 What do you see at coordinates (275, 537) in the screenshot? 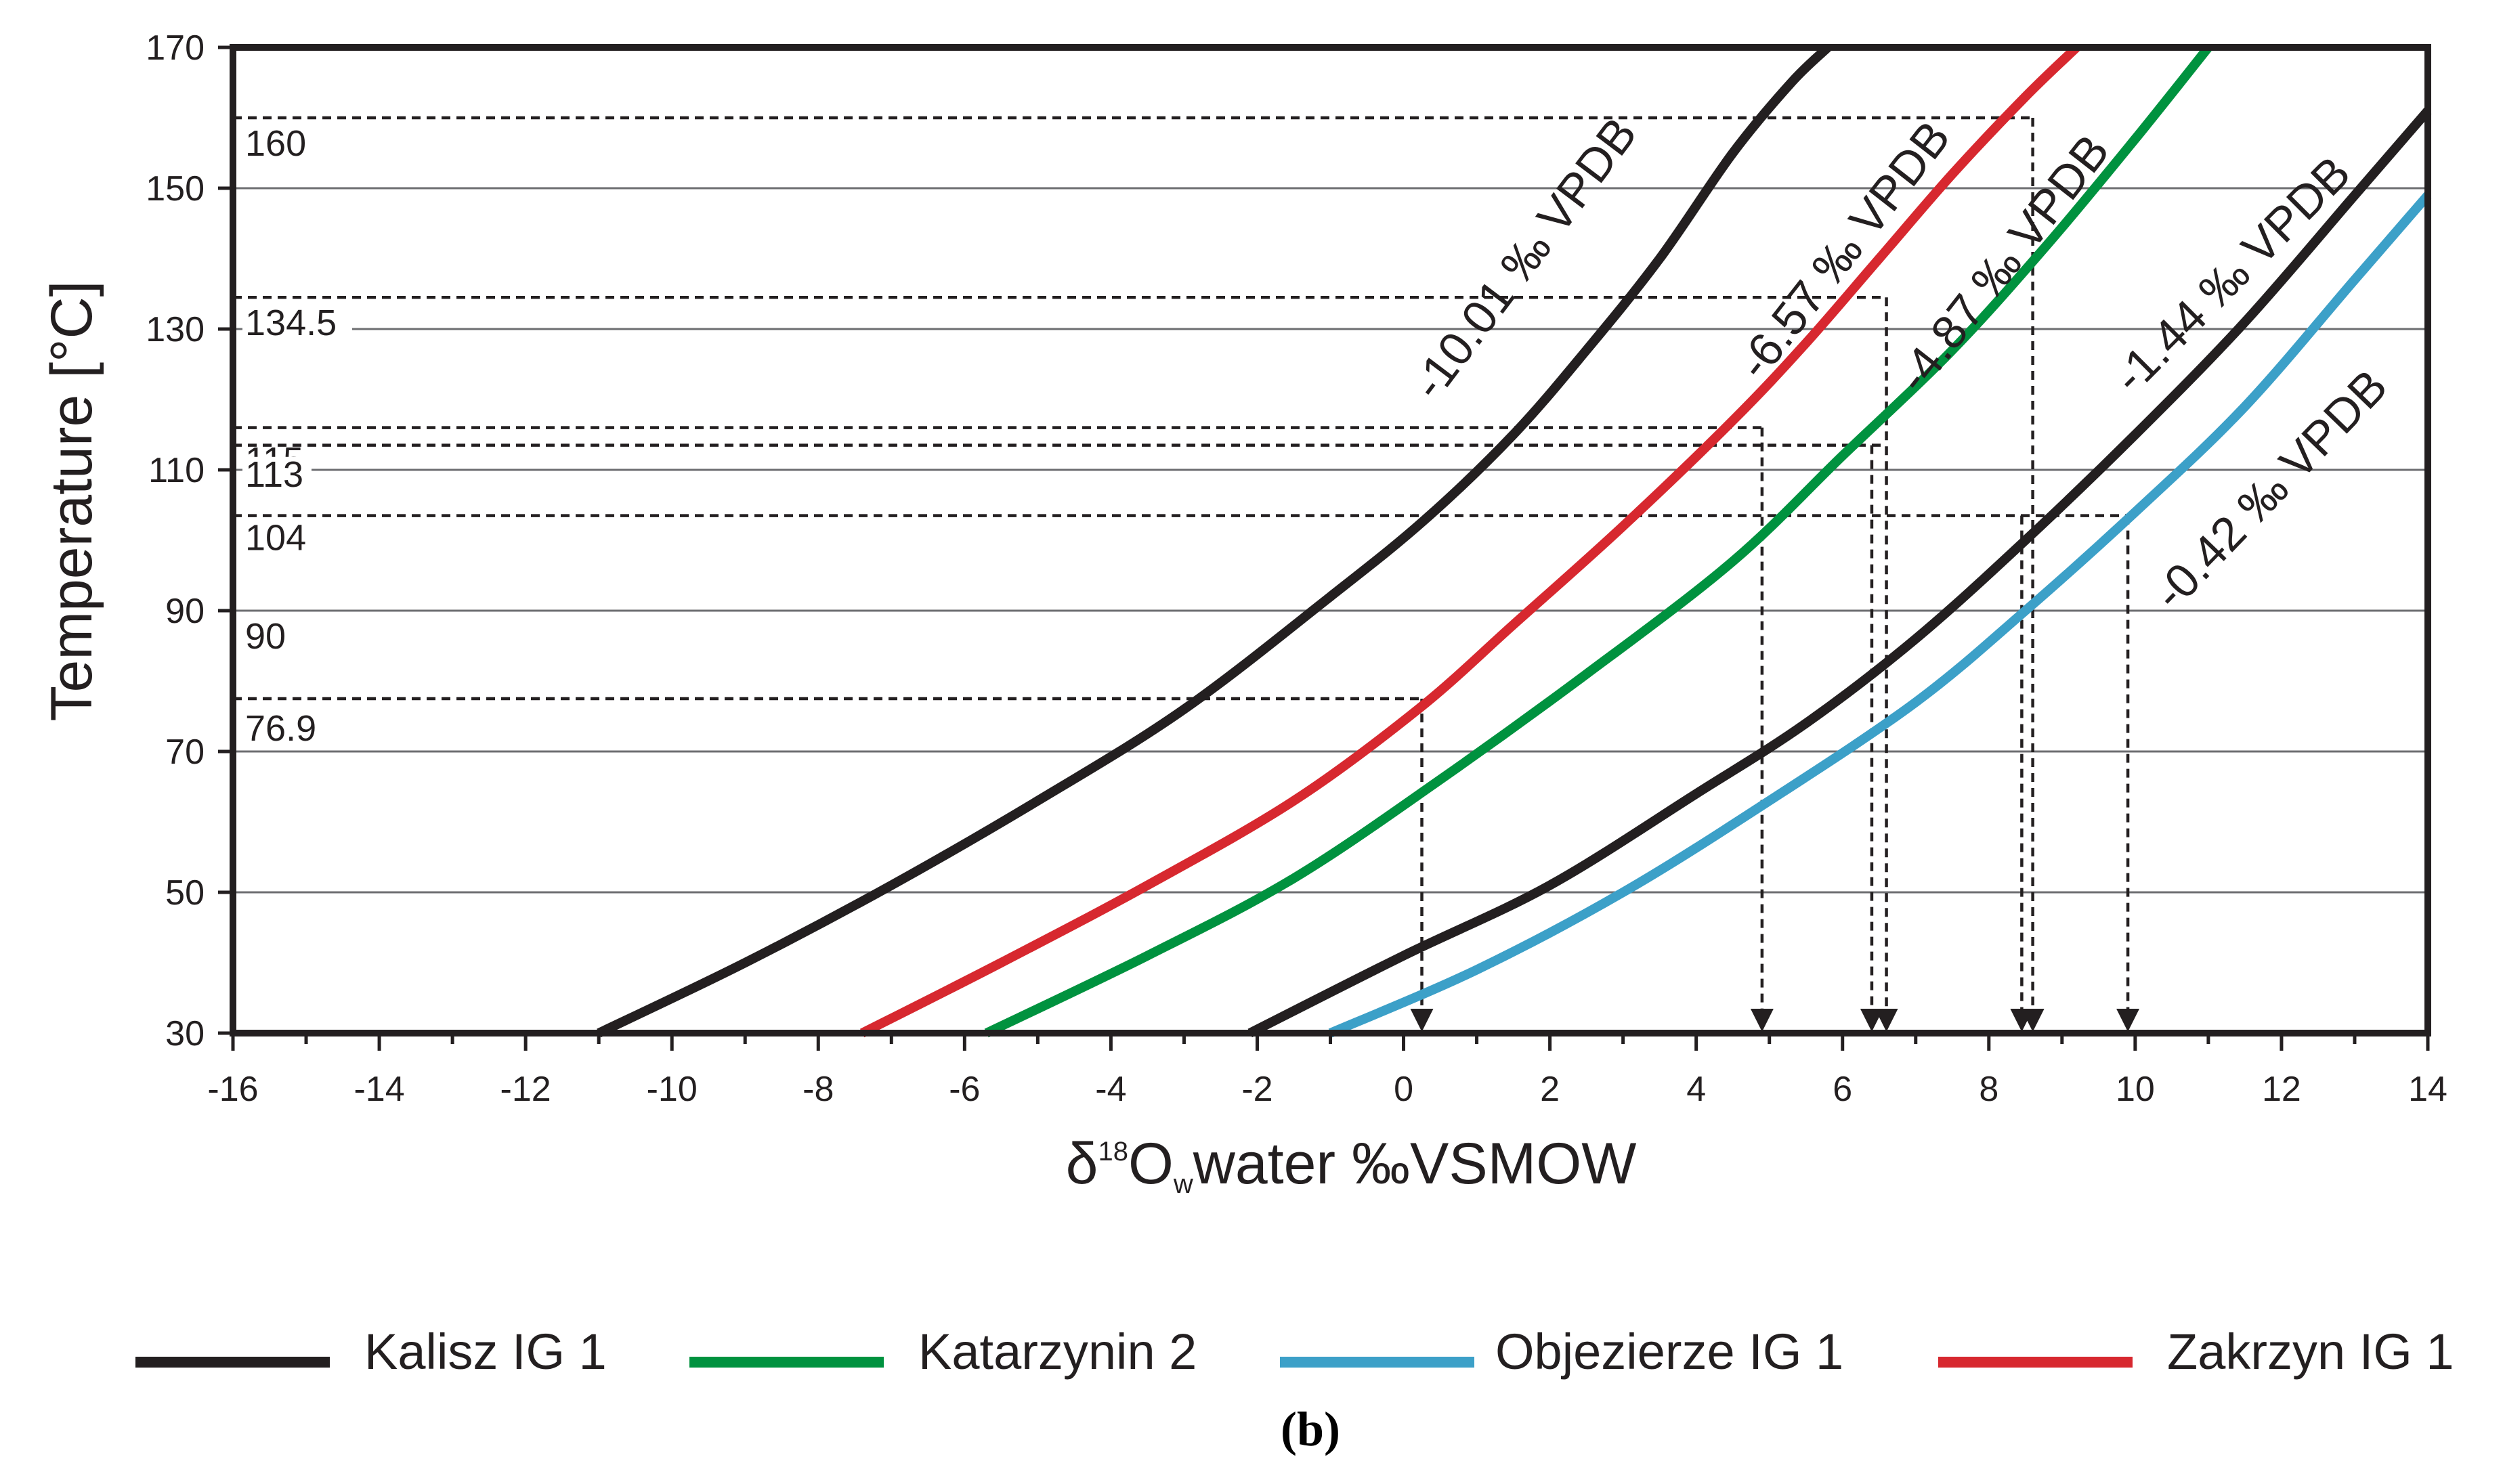
I see `annotation-value-label: 104` at bounding box center [275, 537].